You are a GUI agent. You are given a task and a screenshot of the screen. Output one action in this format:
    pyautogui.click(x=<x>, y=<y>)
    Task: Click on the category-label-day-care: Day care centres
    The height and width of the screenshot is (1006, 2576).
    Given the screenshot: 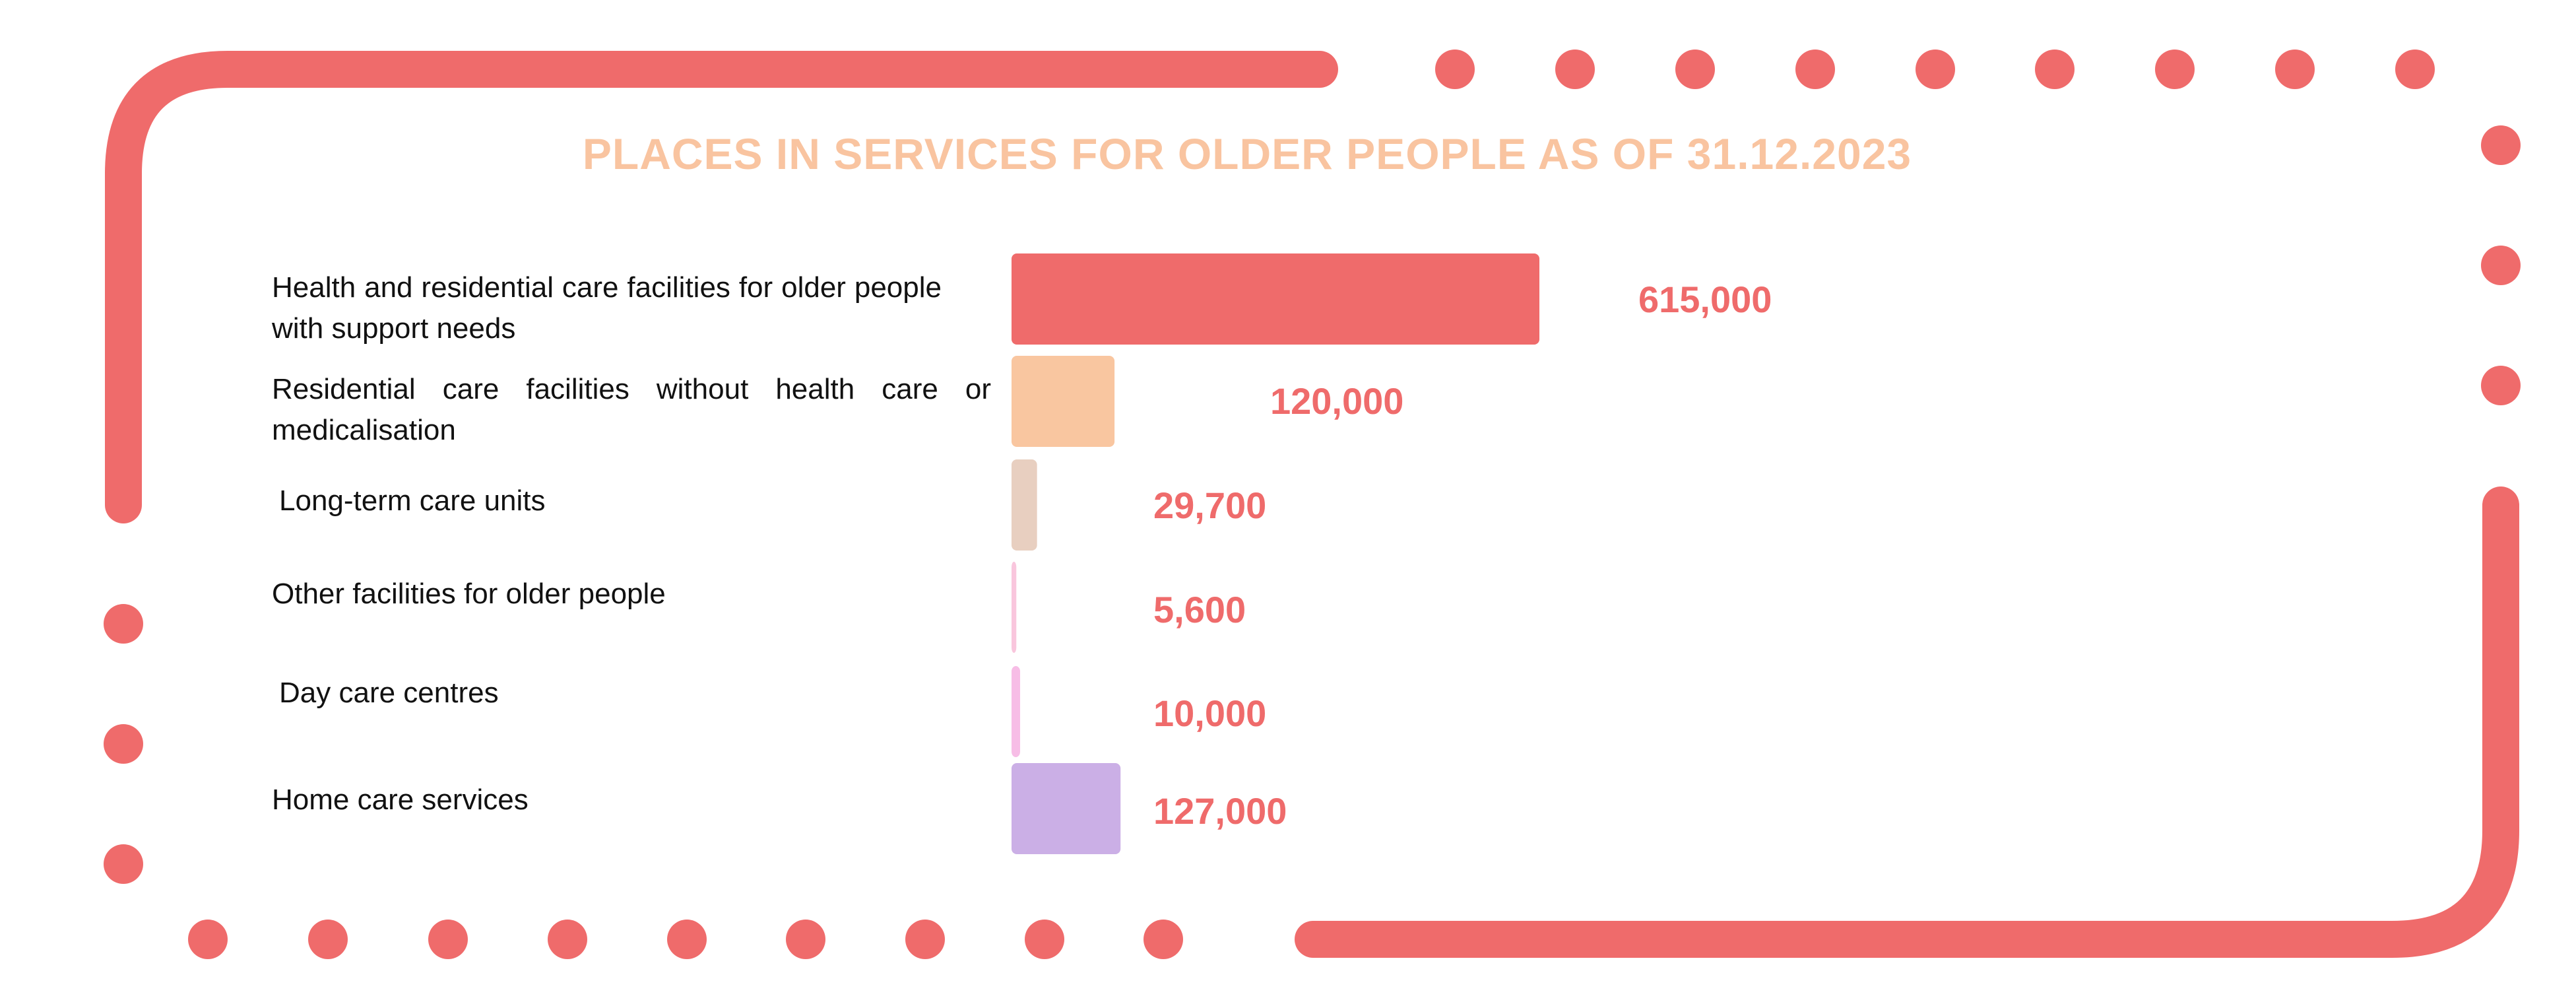 What is the action you would take?
    pyautogui.click(x=389, y=693)
    